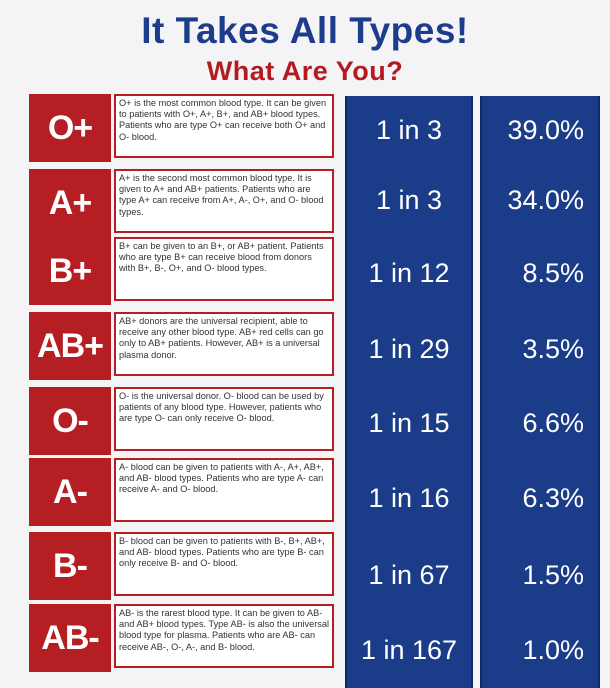 This screenshot has height=688, width=610. I want to click on ratio-cell: 1 in 16, so click(409, 497).